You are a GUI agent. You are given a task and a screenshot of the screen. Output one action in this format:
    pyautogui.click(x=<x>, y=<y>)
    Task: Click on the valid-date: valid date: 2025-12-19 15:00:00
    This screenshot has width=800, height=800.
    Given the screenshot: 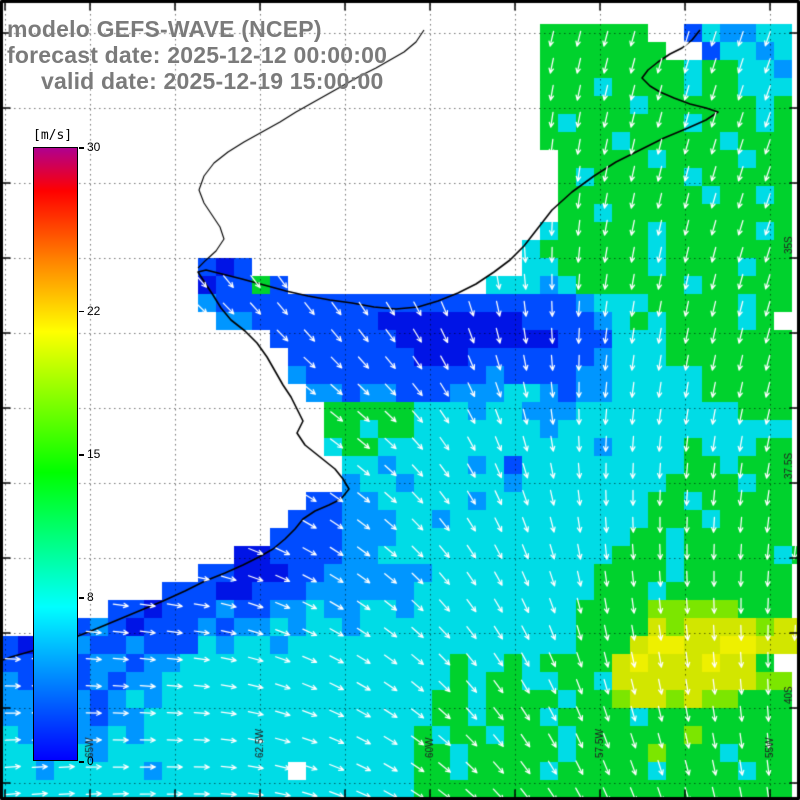 What is the action you would take?
    pyautogui.click(x=212, y=81)
    